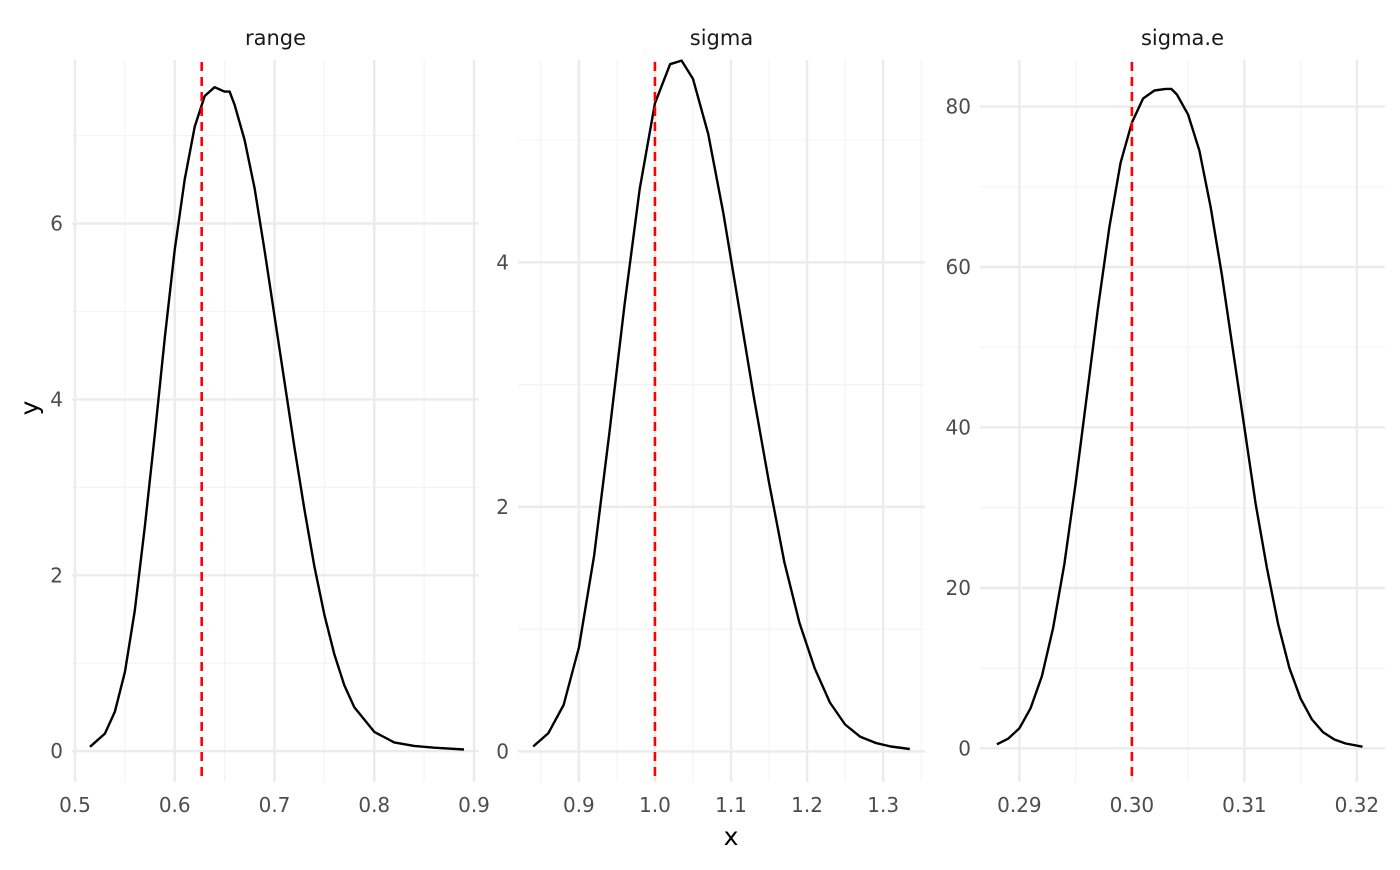  What do you see at coordinates (958, 427) in the screenshot?
I see `y-tick-label: 40` at bounding box center [958, 427].